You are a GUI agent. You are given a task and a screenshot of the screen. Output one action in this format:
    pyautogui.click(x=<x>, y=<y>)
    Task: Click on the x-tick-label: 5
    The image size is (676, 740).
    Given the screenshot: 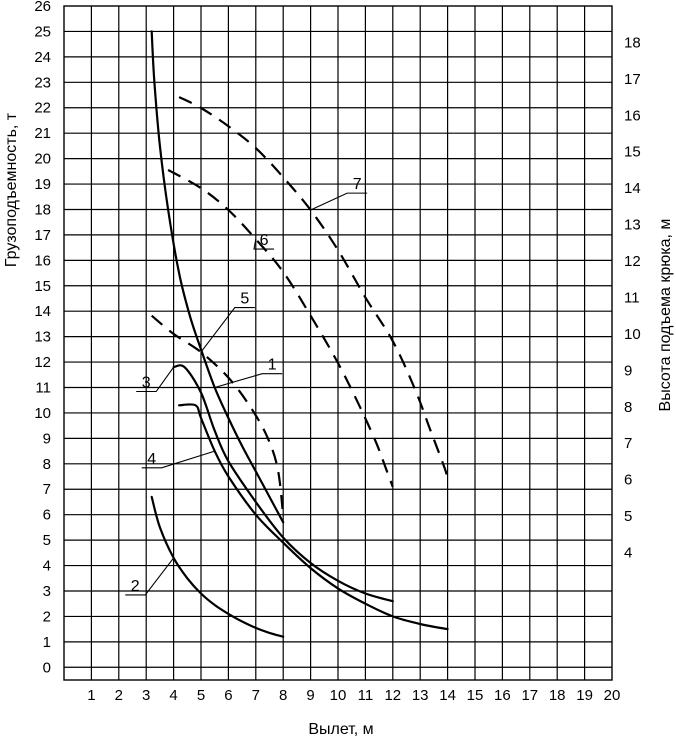 What is the action you would take?
    pyautogui.click(x=201, y=695)
    